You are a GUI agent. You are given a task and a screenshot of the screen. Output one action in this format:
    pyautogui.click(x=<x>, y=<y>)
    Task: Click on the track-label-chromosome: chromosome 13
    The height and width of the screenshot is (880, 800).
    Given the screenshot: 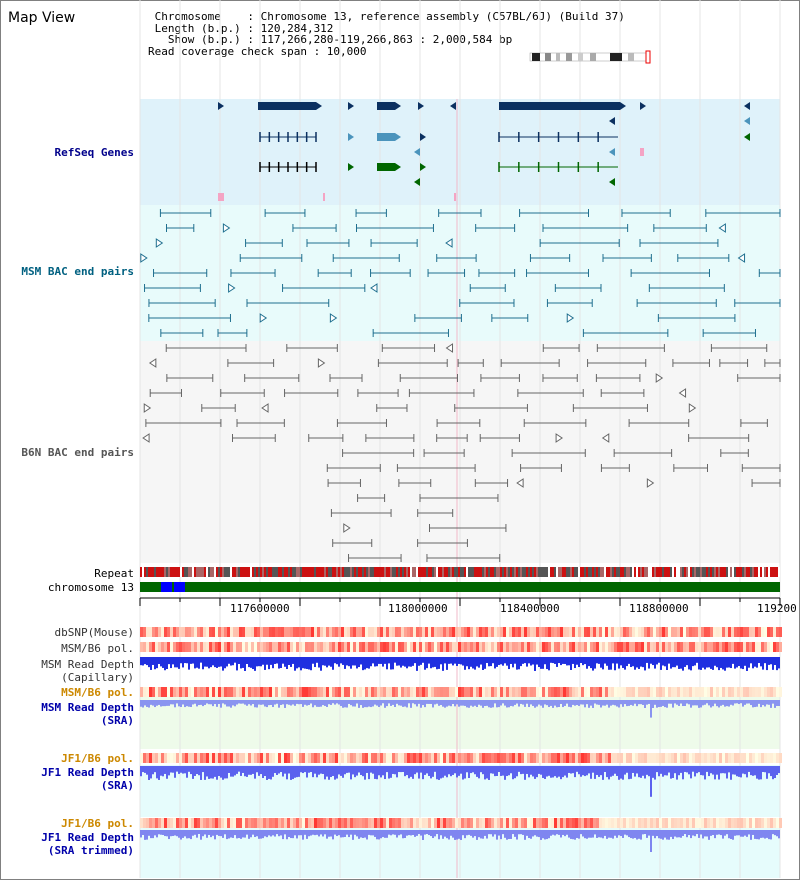 What is the action you would take?
    pyautogui.click(x=90, y=587)
    